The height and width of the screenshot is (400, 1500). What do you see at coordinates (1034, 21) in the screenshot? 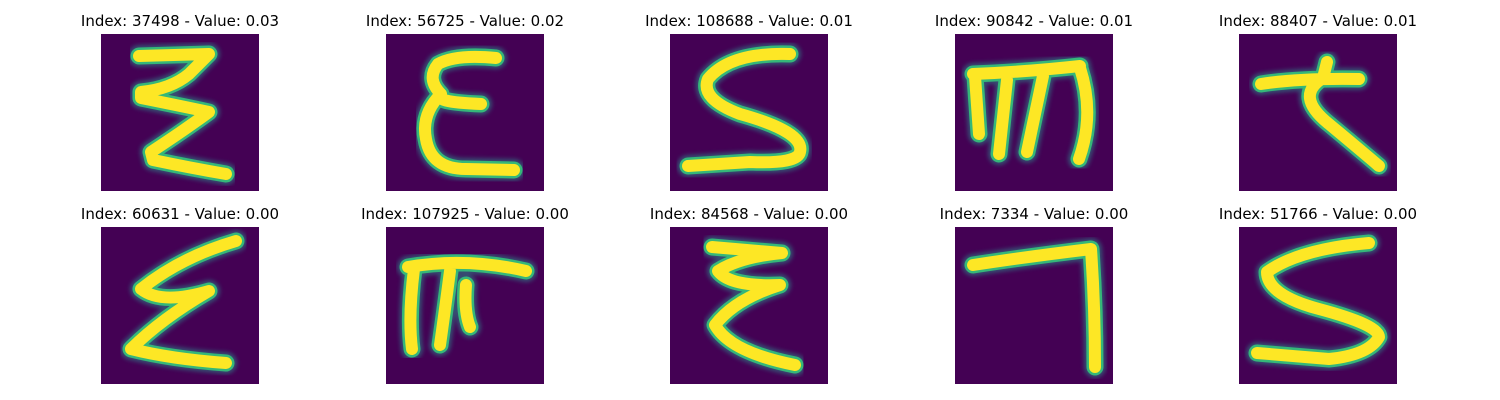
I see `panel-title: Index: 90842 - Value: 0.01` at bounding box center [1034, 21].